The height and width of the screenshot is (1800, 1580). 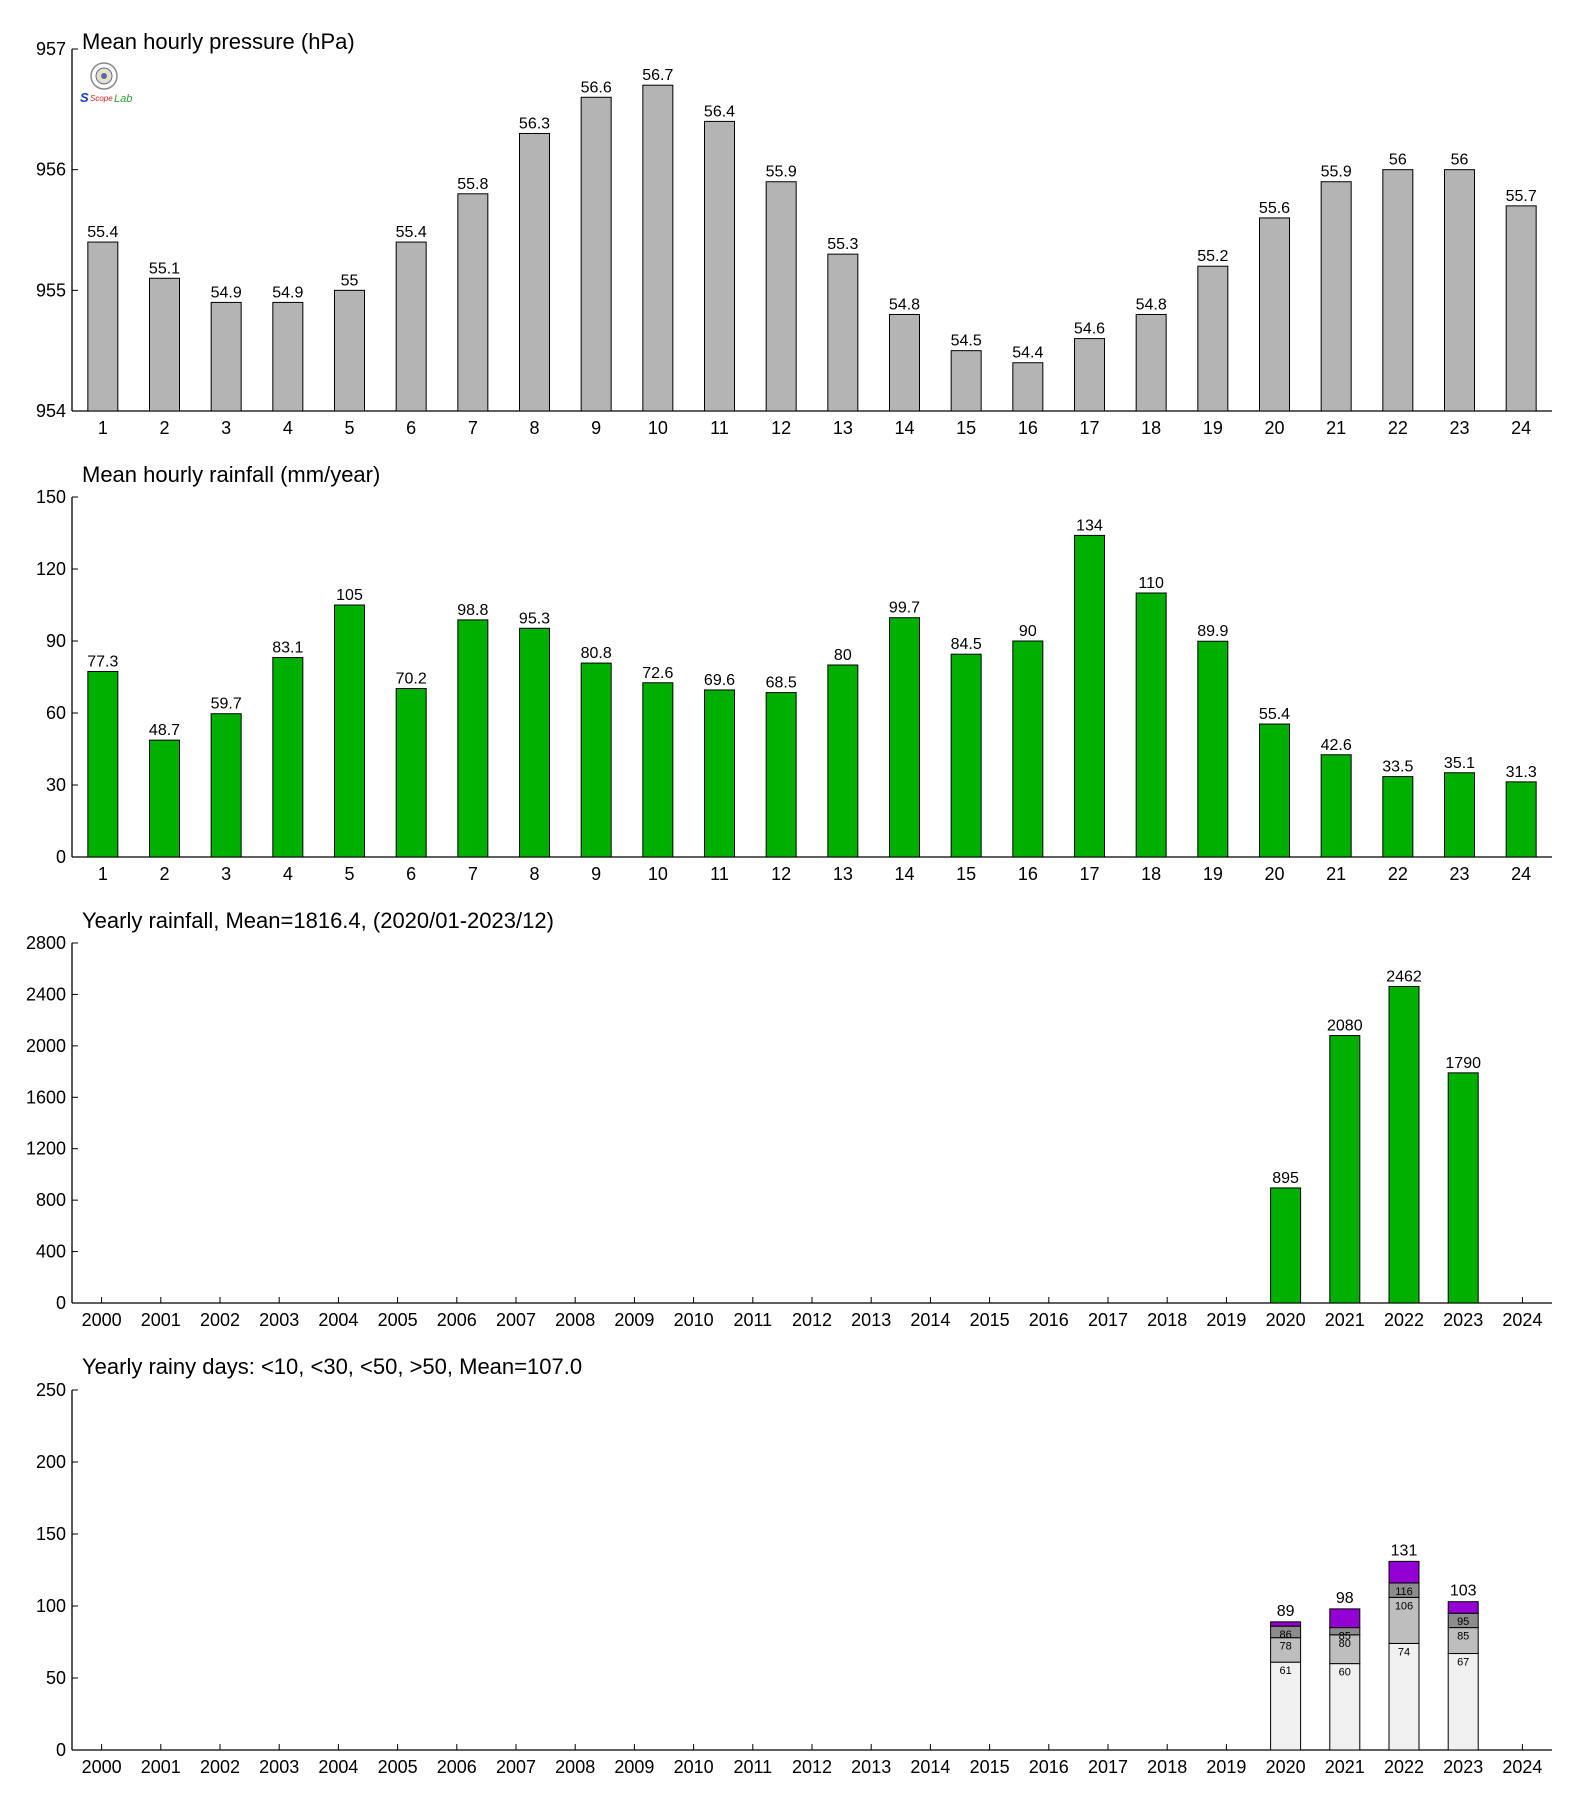 I want to click on y-tick-label: 957, so click(x=51, y=49).